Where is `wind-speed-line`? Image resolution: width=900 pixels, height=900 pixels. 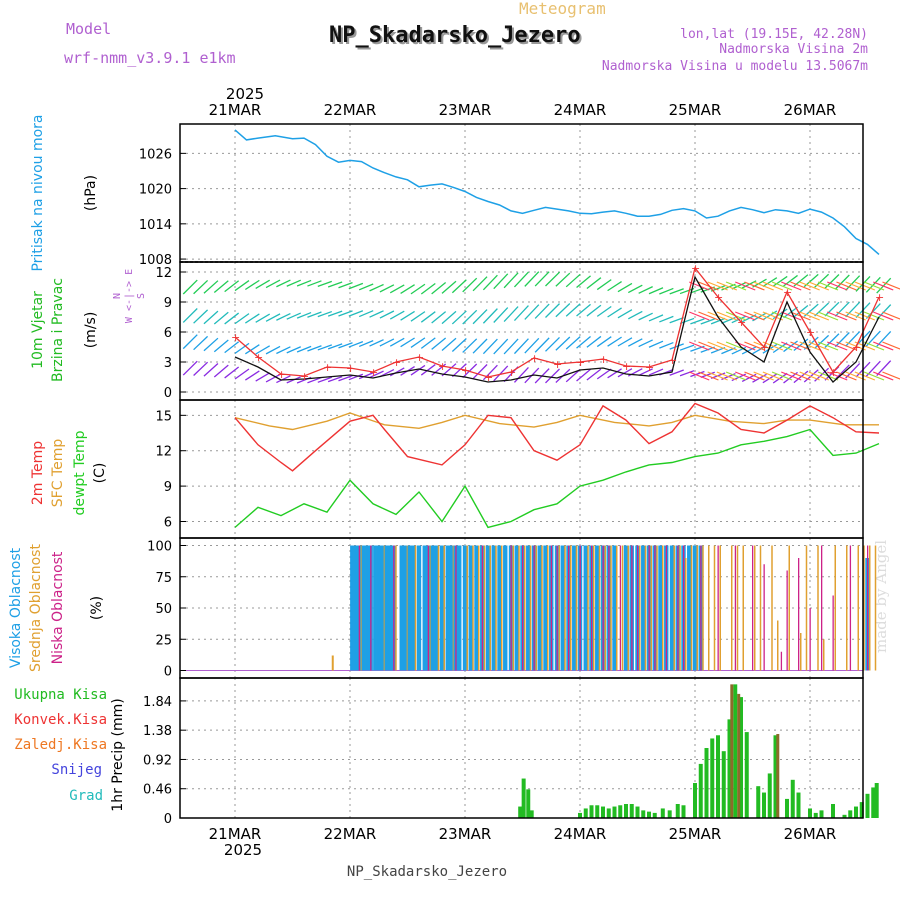 wind-speed-line is located at coordinates (557, 329).